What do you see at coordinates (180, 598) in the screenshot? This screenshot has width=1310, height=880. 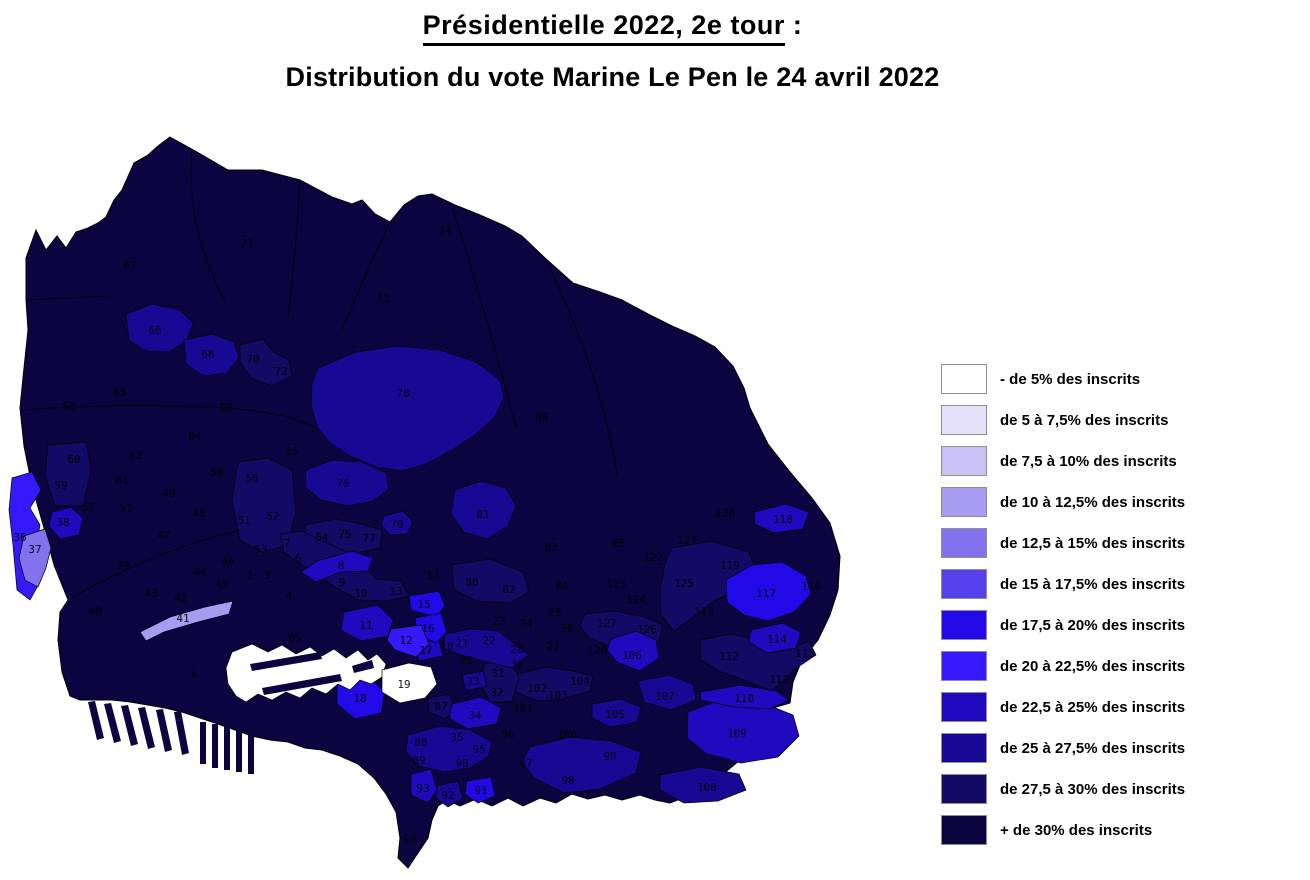 I see `district-number-label: 42` at bounding box center [180, 598].